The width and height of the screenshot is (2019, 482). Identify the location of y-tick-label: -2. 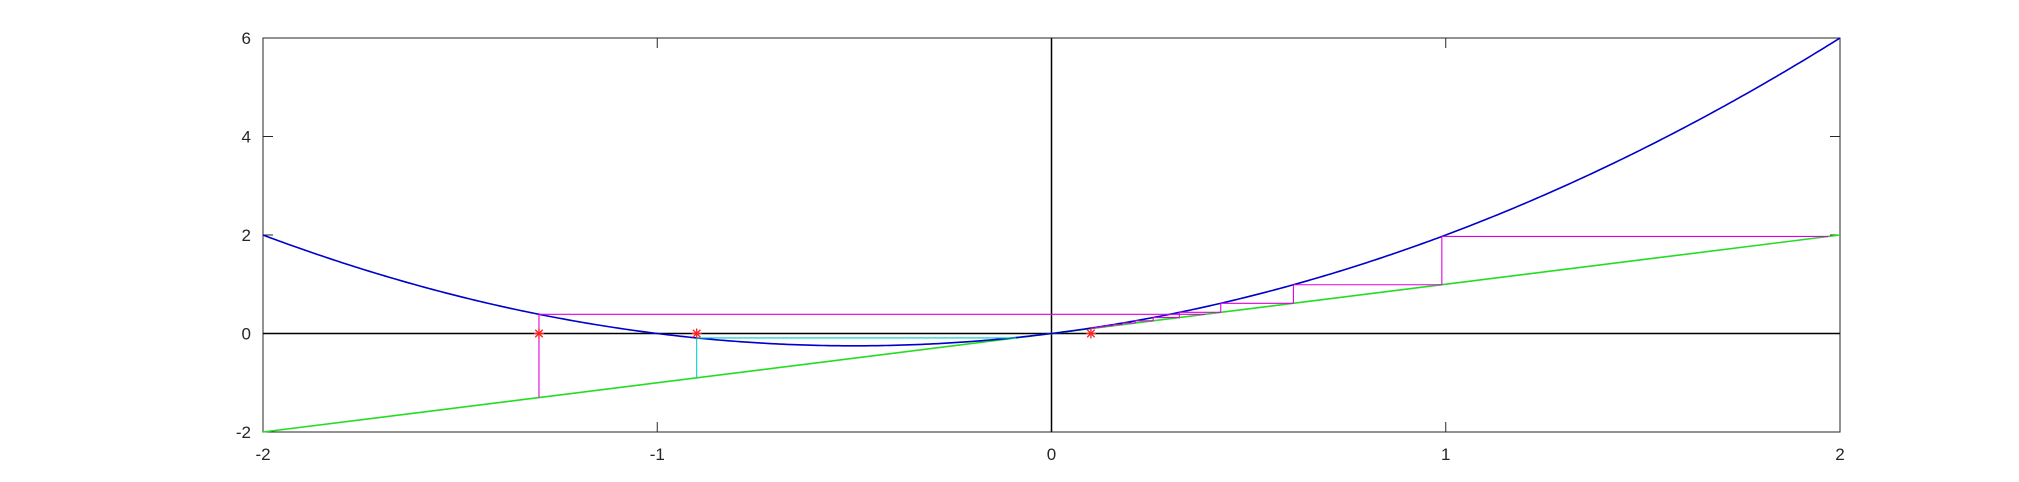
(243, 432).